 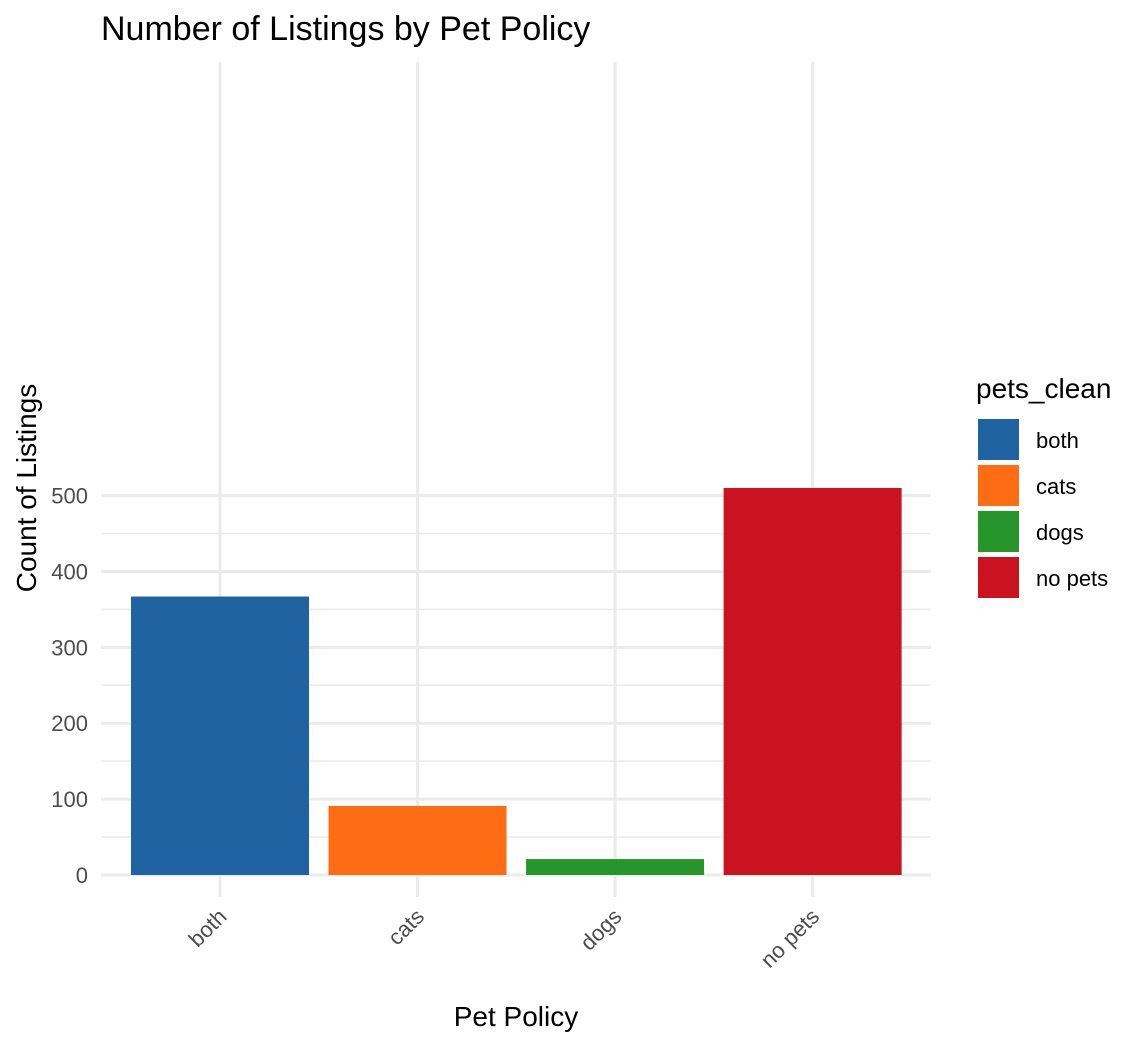 I want to click on chart-title: Number of Listings by Pet Policy, so click(x=345, y=29).